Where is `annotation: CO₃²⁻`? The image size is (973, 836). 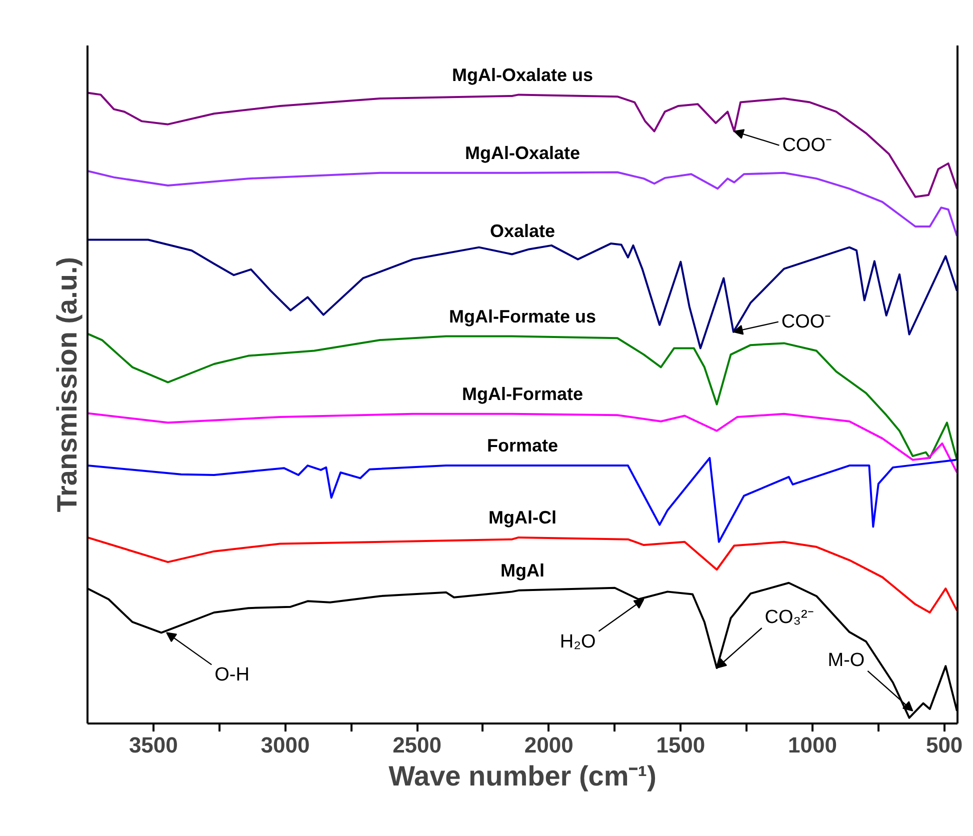 annotation: CO₃²⁻ is located at coordinates (789, 617).